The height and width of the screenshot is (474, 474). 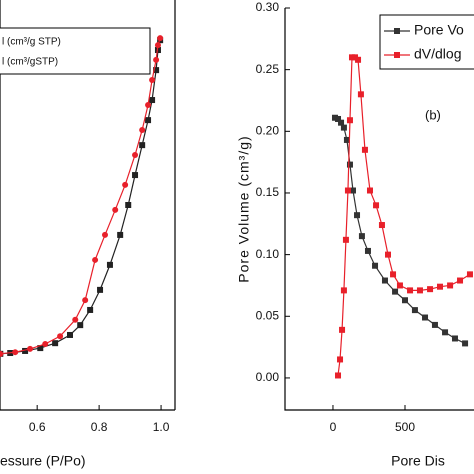 I want to click on x-tick-label: 1.0, so click(x=161, y=427).